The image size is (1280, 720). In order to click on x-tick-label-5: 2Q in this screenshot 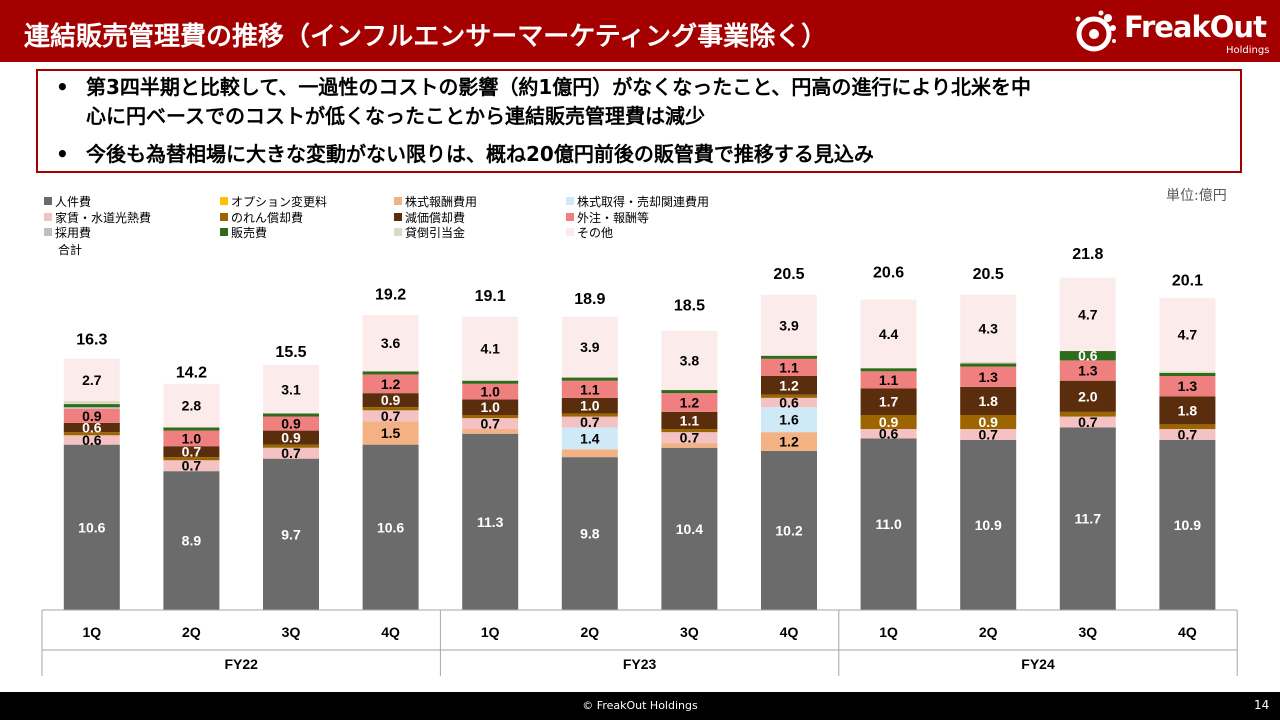, I will do `click(589, 632)`.